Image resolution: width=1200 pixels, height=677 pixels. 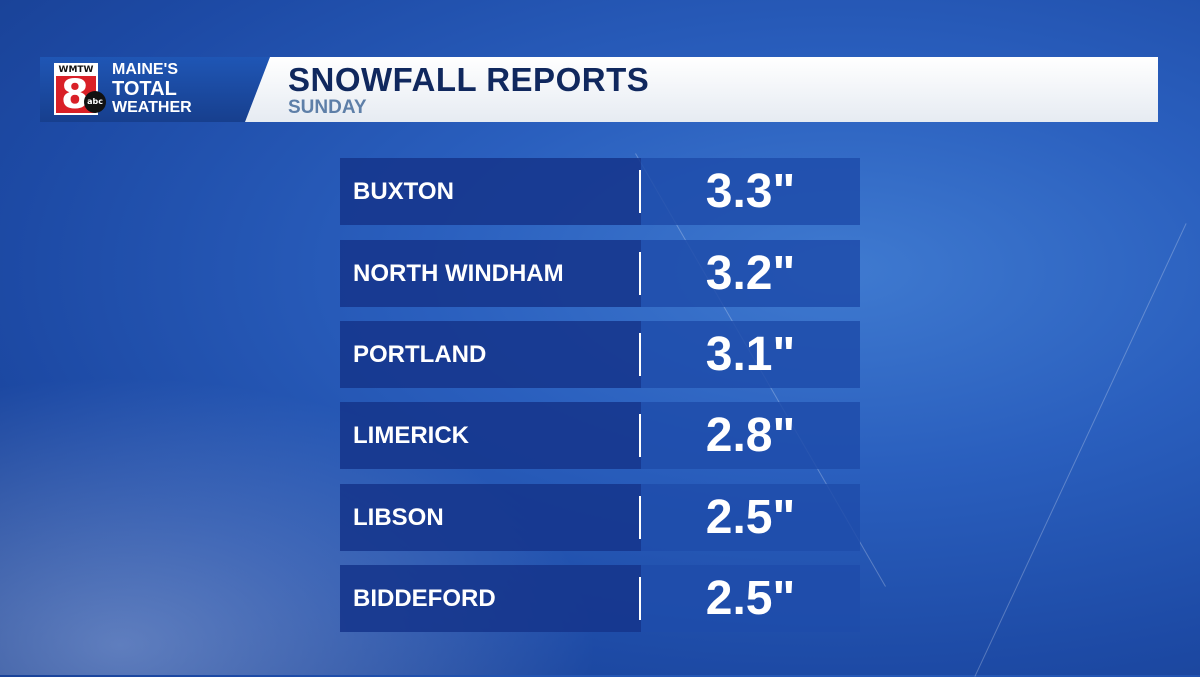 What do you see at coordinates (490, 354) in the screenshot?
I see `city-name: PORTLAND` at bounding box center [490, 354].